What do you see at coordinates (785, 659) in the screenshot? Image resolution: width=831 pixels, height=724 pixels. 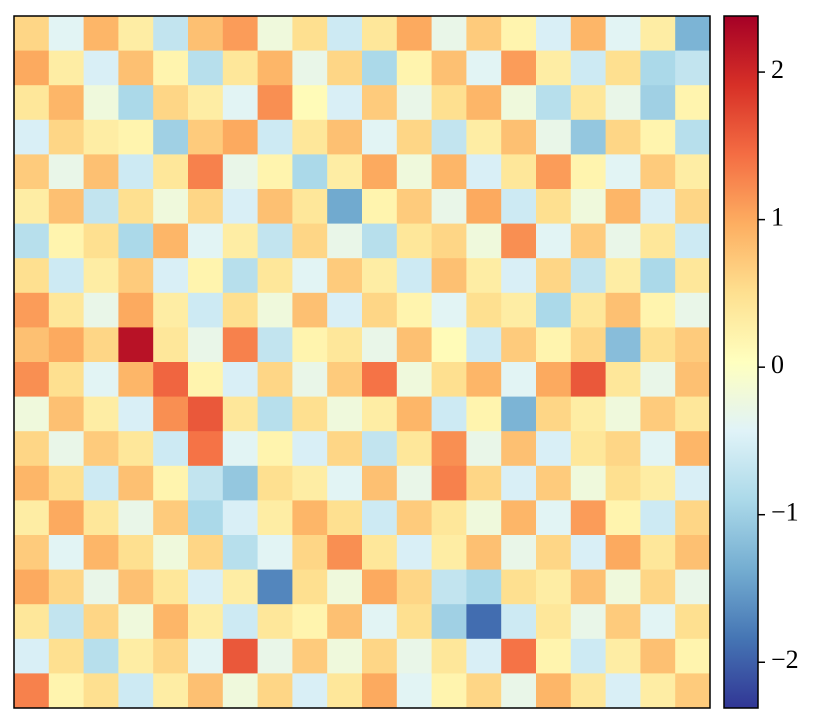 I see `colorbar-tick-label: −2` at bounding box center [785, 659].